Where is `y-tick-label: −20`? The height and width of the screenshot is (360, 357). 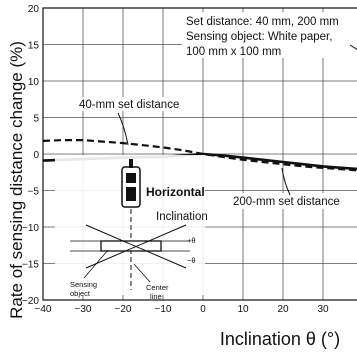 y-tick-label: −20 is located at coordinates (30, 301).